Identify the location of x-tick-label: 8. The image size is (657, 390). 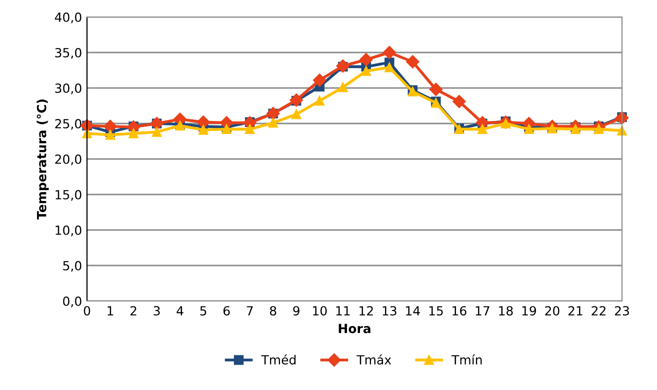
(273, 311).